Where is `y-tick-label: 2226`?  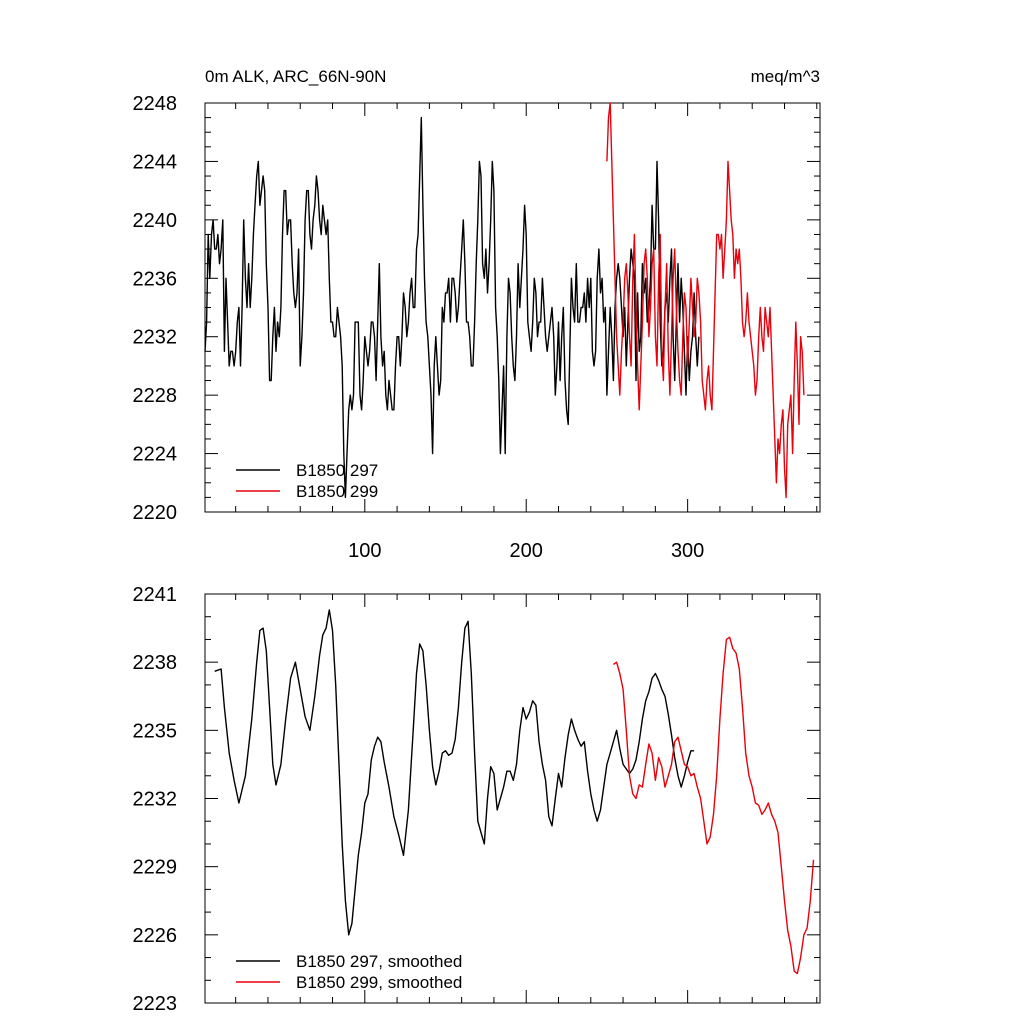 y-tick-label: 2226 is located at coordinates (155, 936).